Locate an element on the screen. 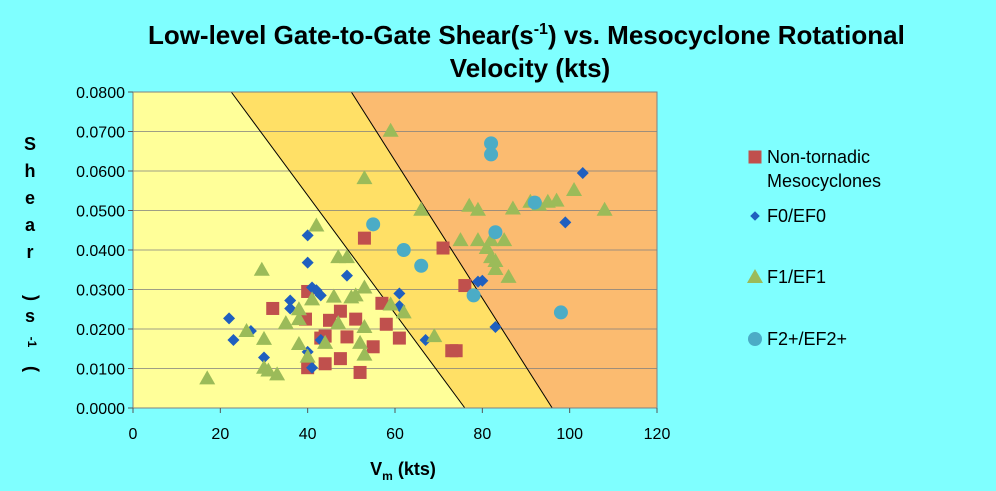 The width and height of the screenshot is (996, 491). y-label-letter: e is located at coordinates (30, 198).